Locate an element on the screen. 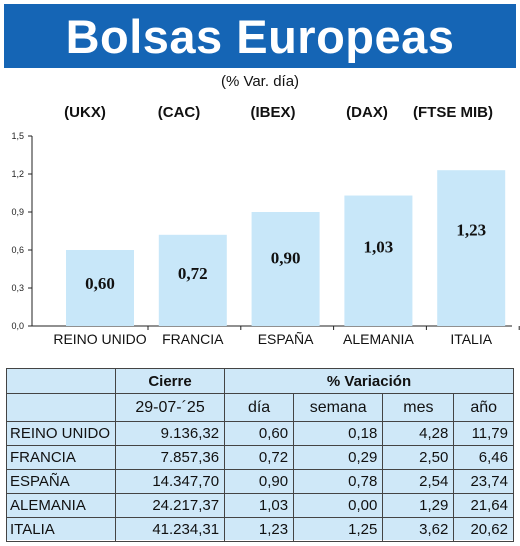  header-variacion: % Variación is located at coordinates (369, 381).